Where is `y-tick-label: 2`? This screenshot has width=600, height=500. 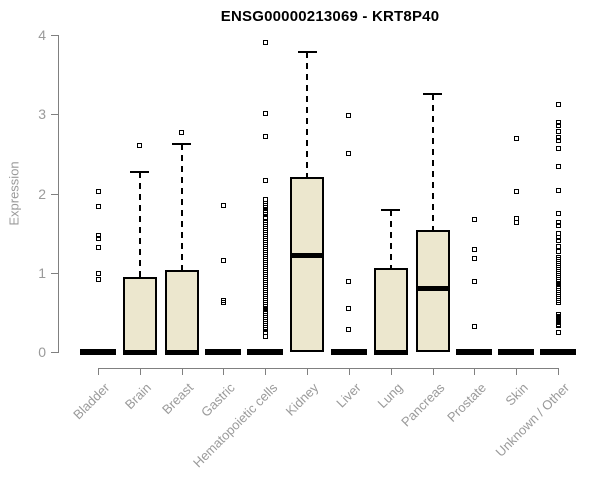
y-tick-label: 2 is located at coordinates (42, 193).